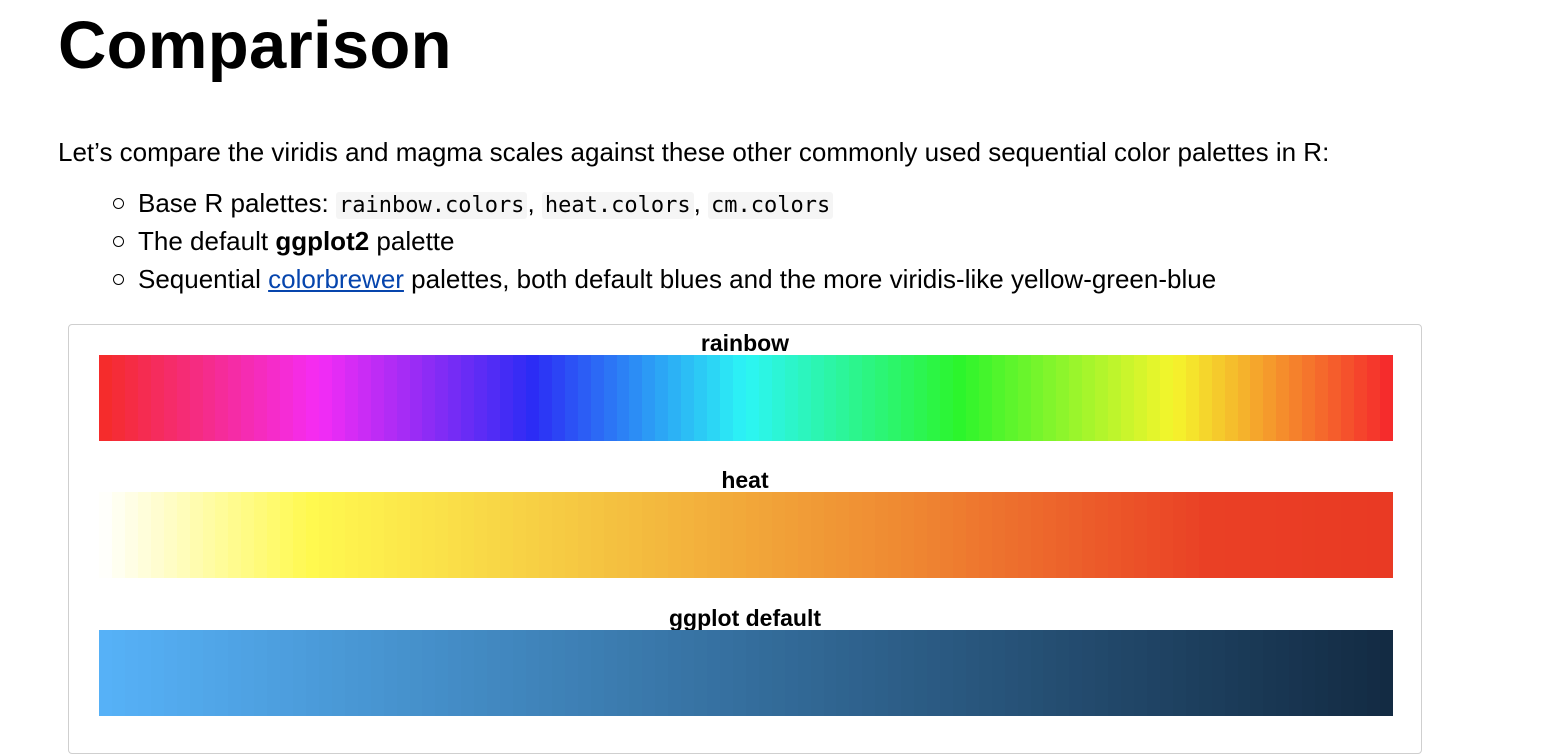  Describe the element at coordinates (746, 398) in the screenshot. I see `palette-bar-rainbow` at that location.